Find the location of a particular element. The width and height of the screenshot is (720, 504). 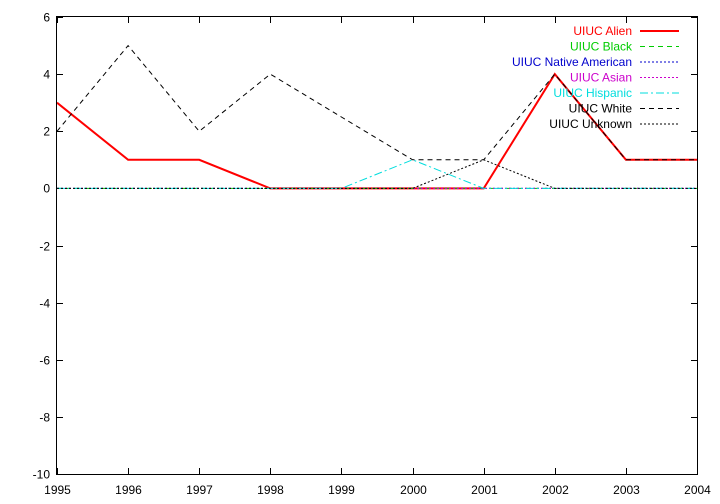

legend-label: UIUC Alien is located at coordinates (602, 31).